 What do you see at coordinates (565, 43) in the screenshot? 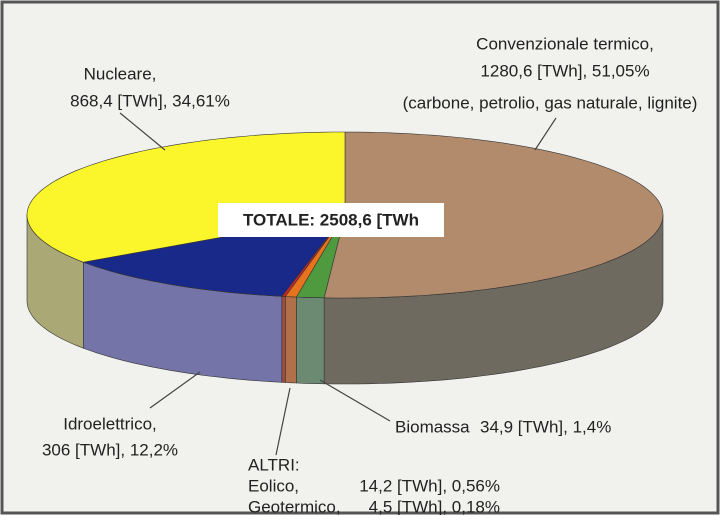
I see `category-label: Convenzionale termico,` at bounding box center [565, 43].